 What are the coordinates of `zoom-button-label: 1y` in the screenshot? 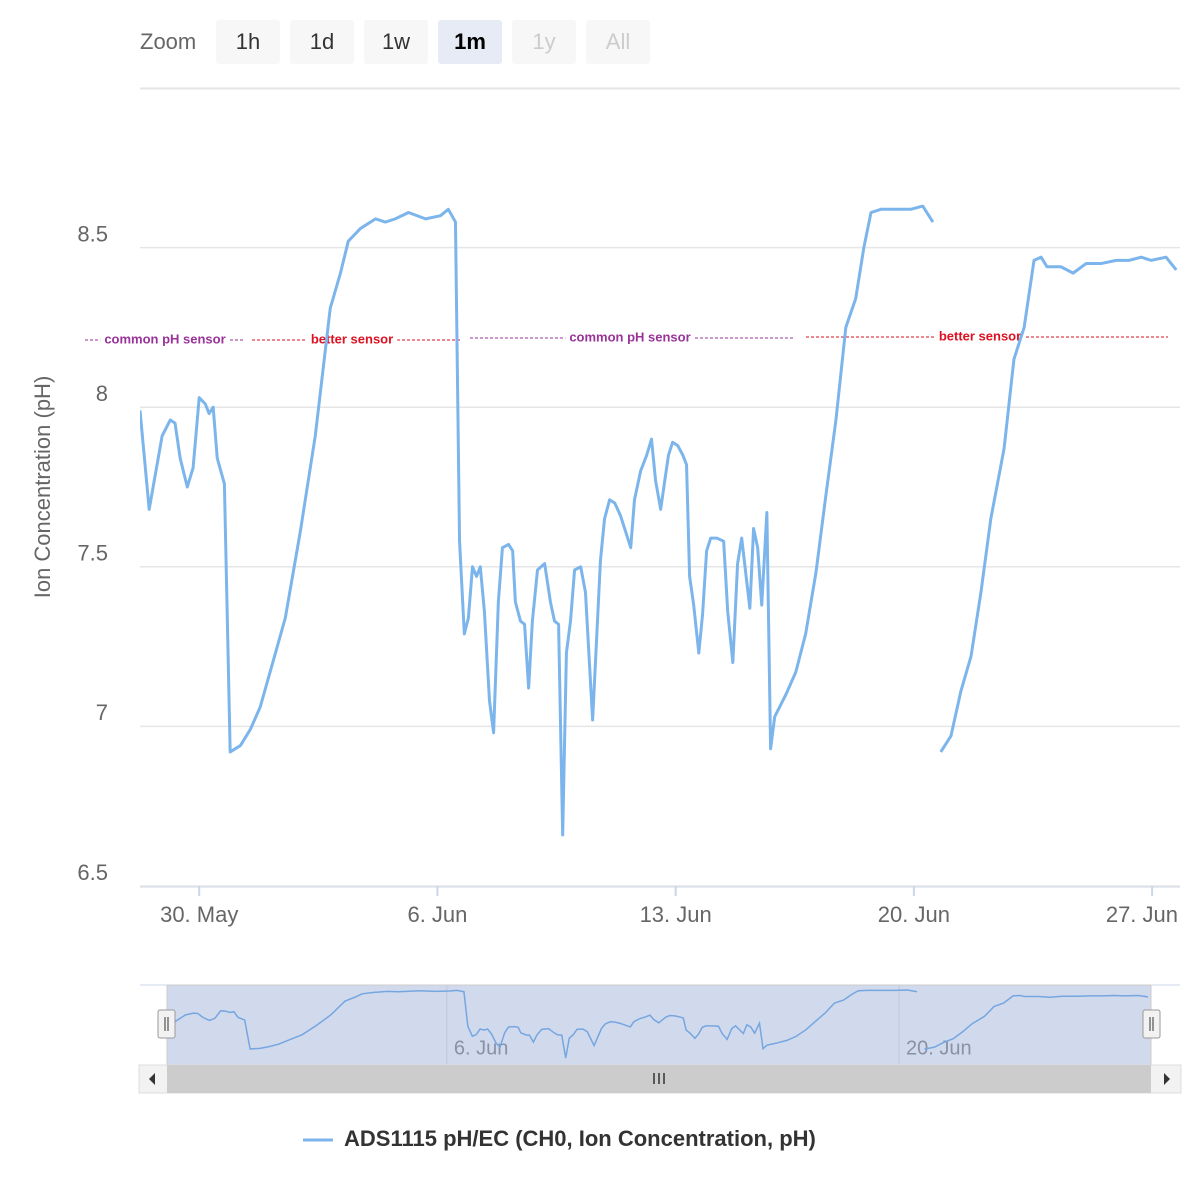 It's located at (543, 41).